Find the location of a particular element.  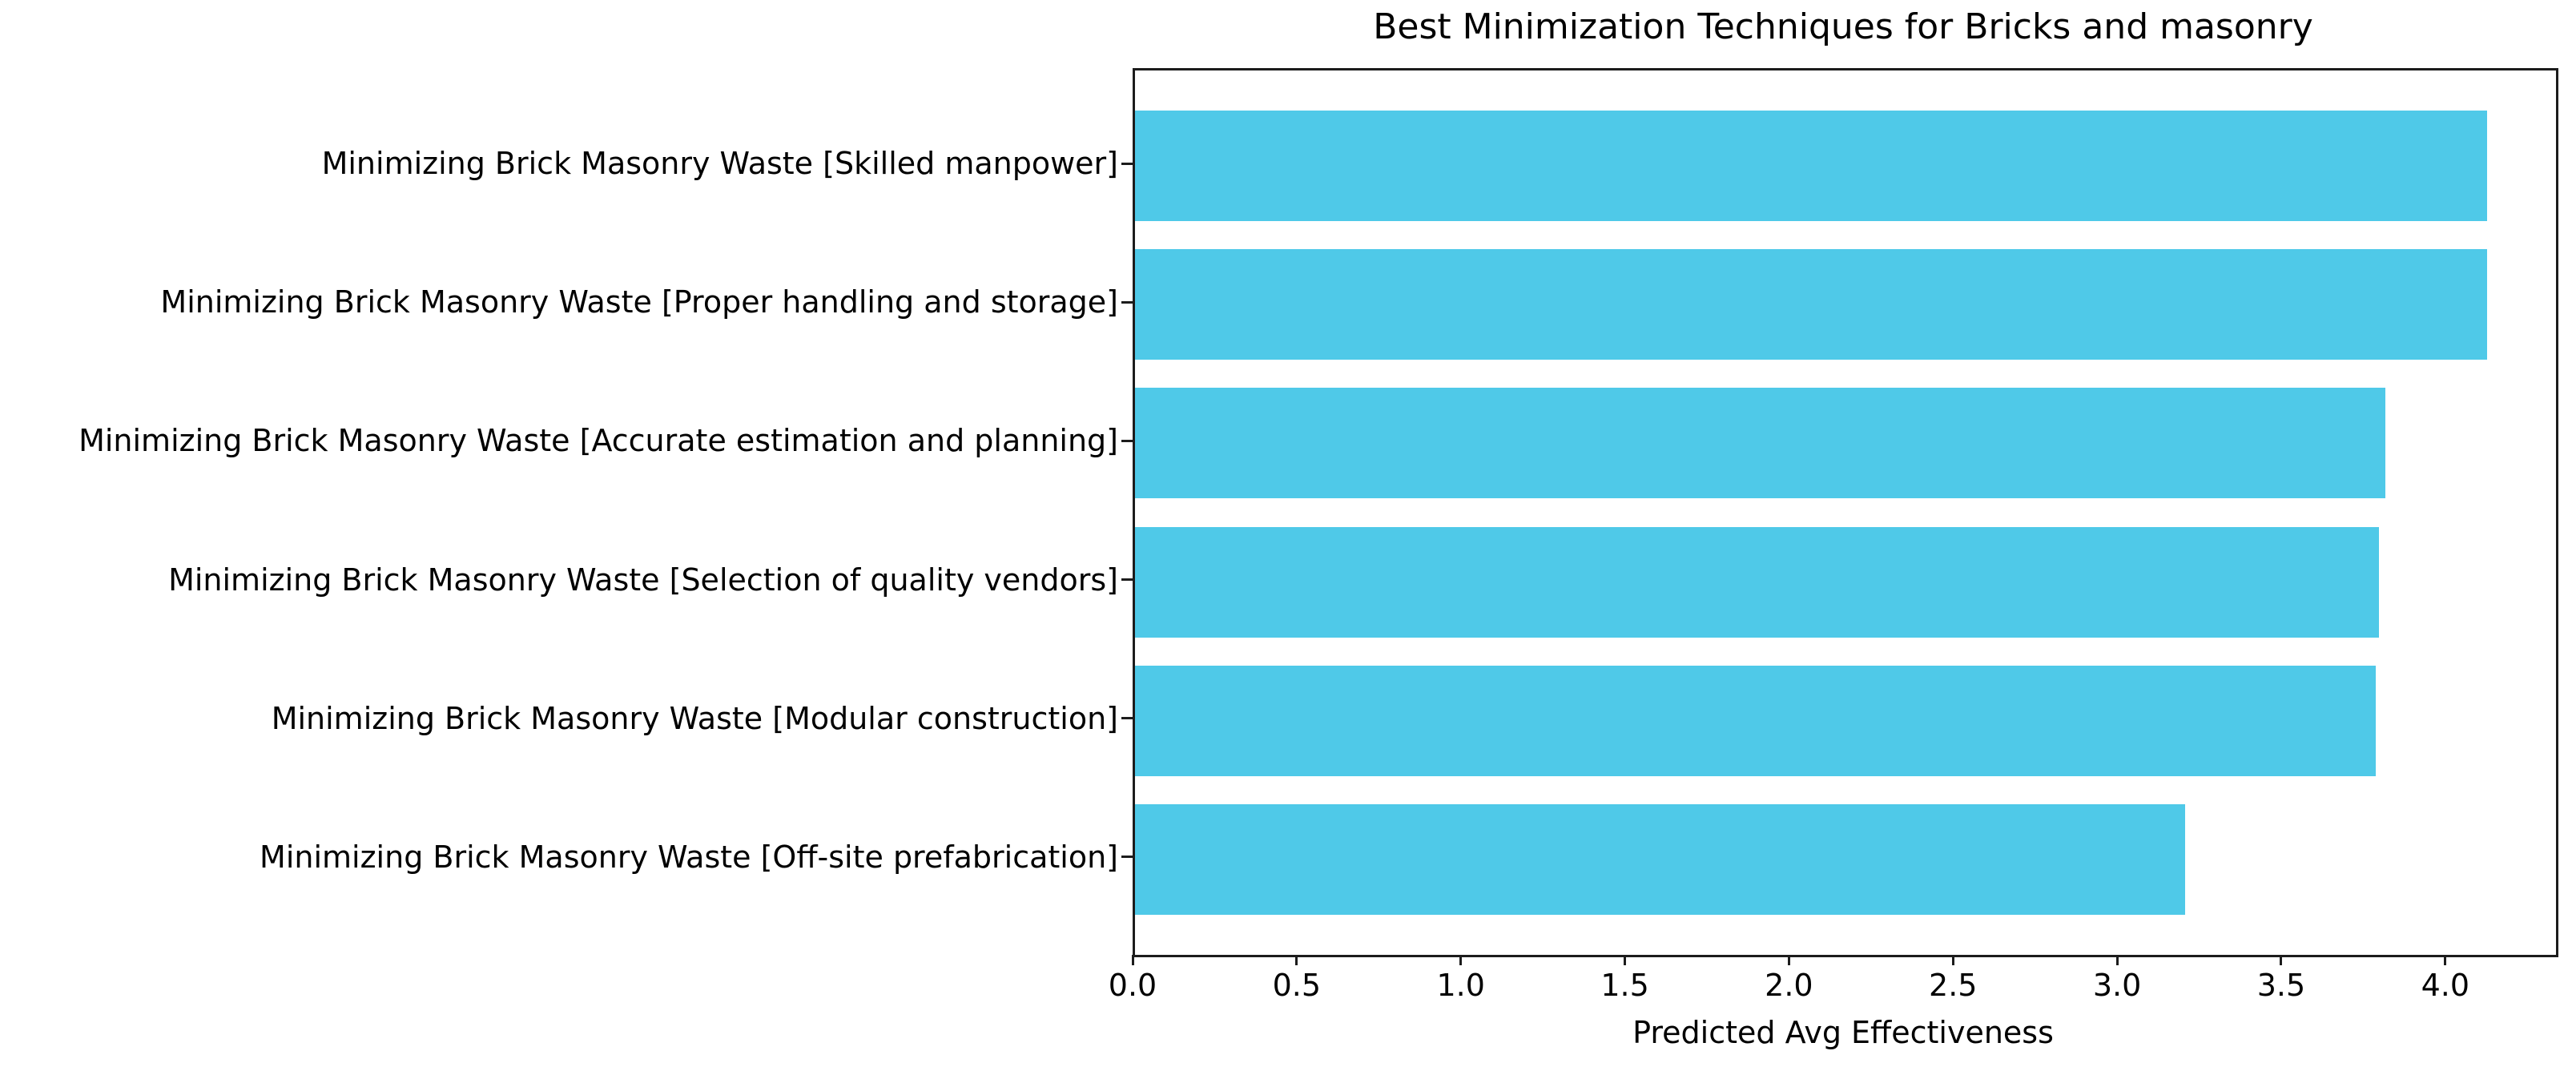

x-axis-tick-label: 3.5 is located at coordinates (2281, 985).